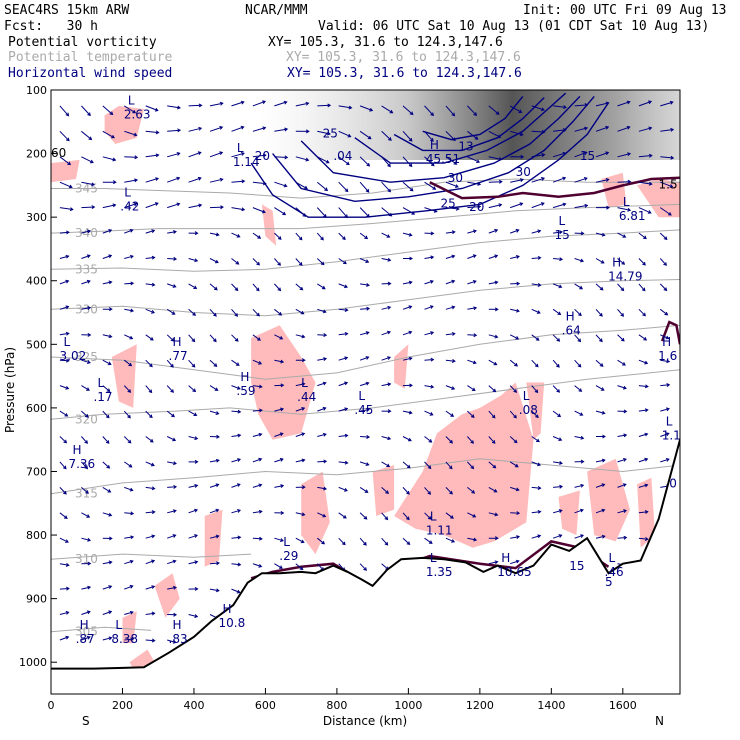 The width and height of the screenshot is (740, 740). What do you see at coordinates (82, 42) in the screenshot?
I see `field-pv-name: Potential vorticity` at bounding box center [82, 42].